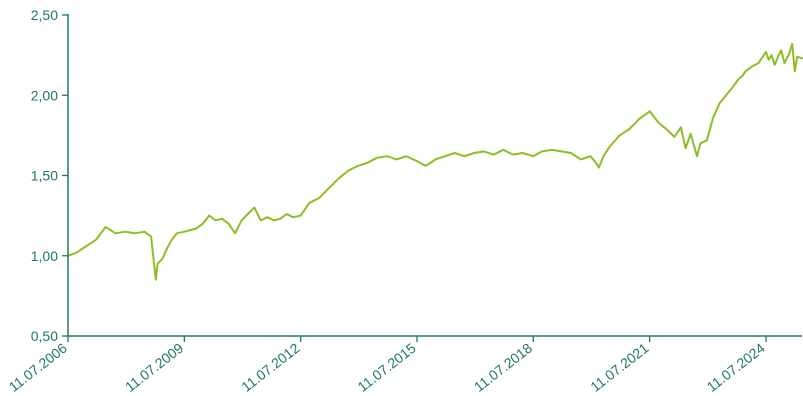 This screenshot has height=396, width=803. What do you see at coordinates (619, 367) in the screenshot?
I see `x-tick-label: 11.07.2021` at bounding box center [619, 367].